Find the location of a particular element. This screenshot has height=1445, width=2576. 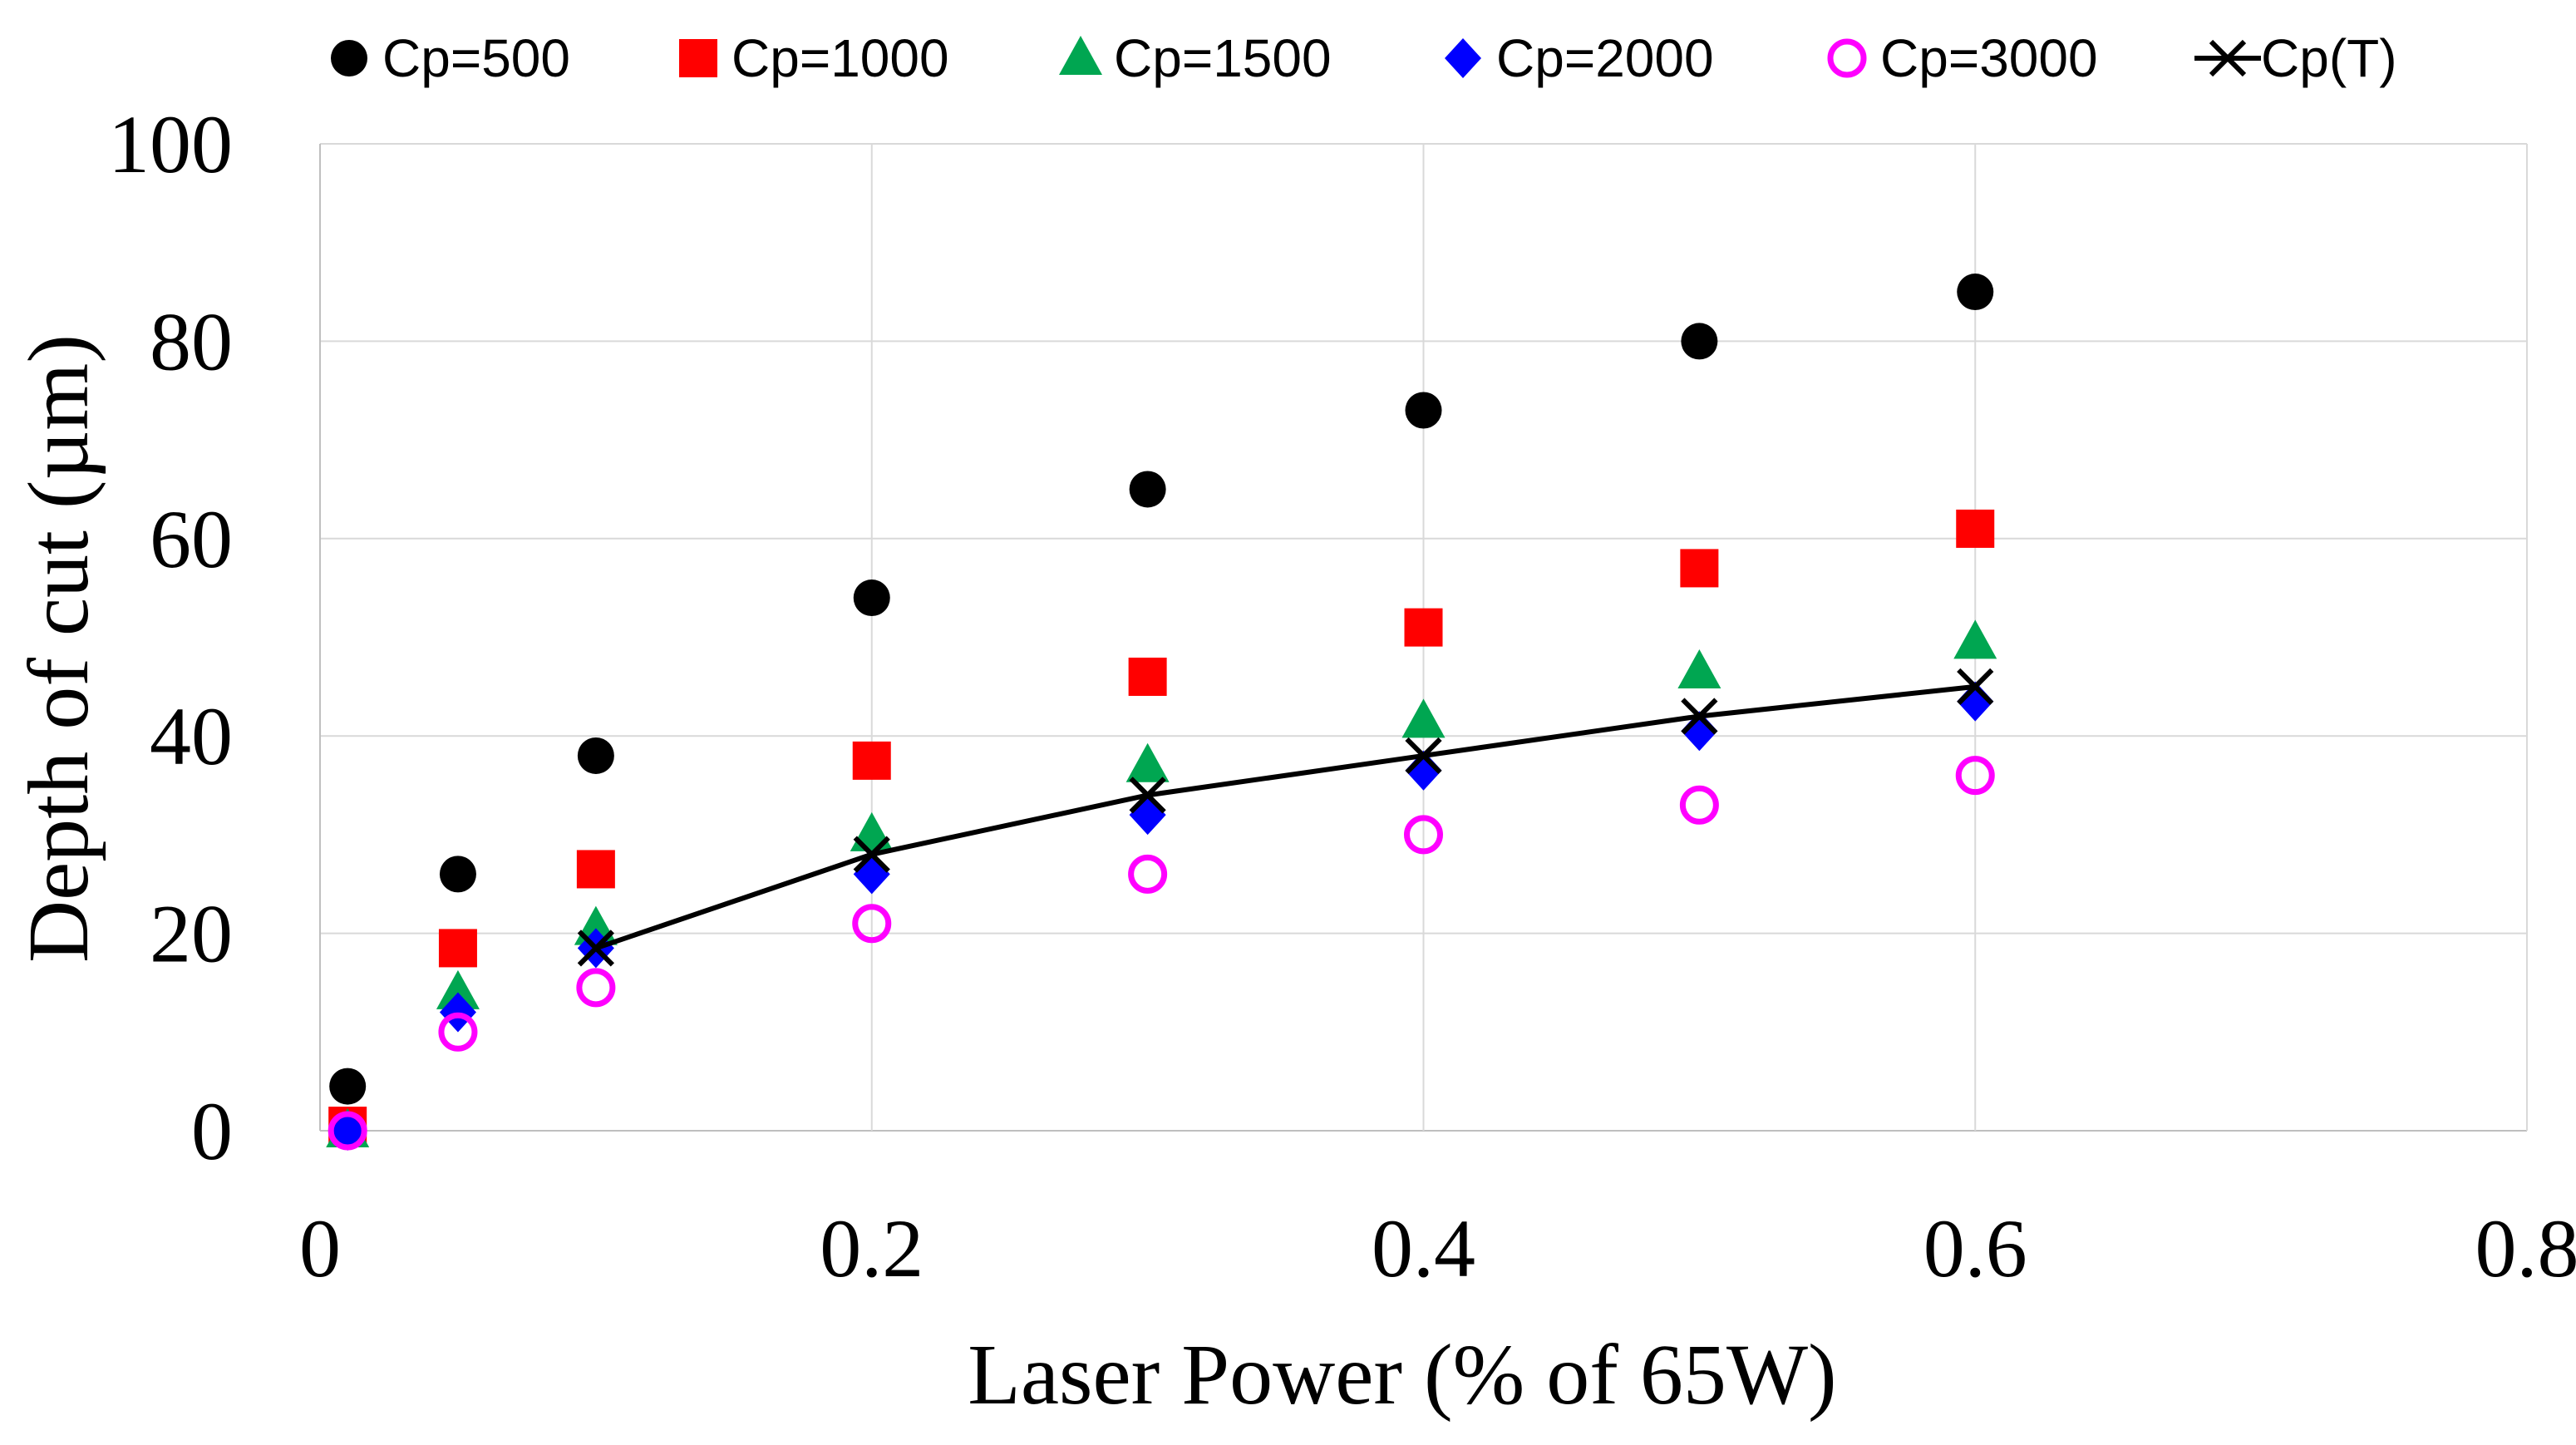

legend-item: Cp(T) is located at coordinates (2295, 58).